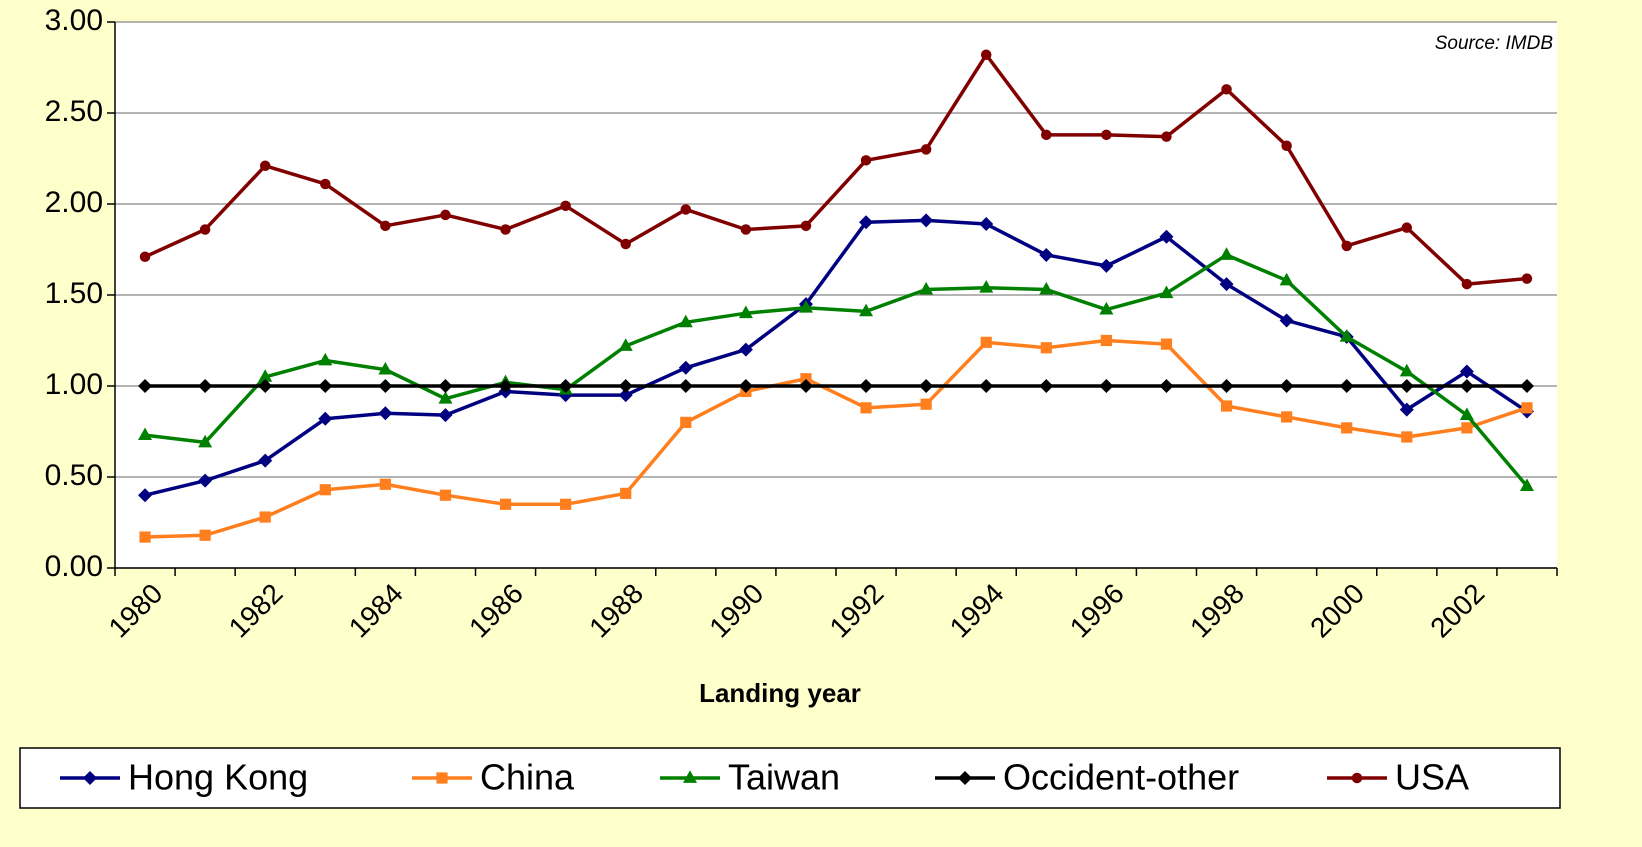 The height and width of the screenshot is (847, 1642). I want to click on y-tick-label: 2.00, so click(74, 202).